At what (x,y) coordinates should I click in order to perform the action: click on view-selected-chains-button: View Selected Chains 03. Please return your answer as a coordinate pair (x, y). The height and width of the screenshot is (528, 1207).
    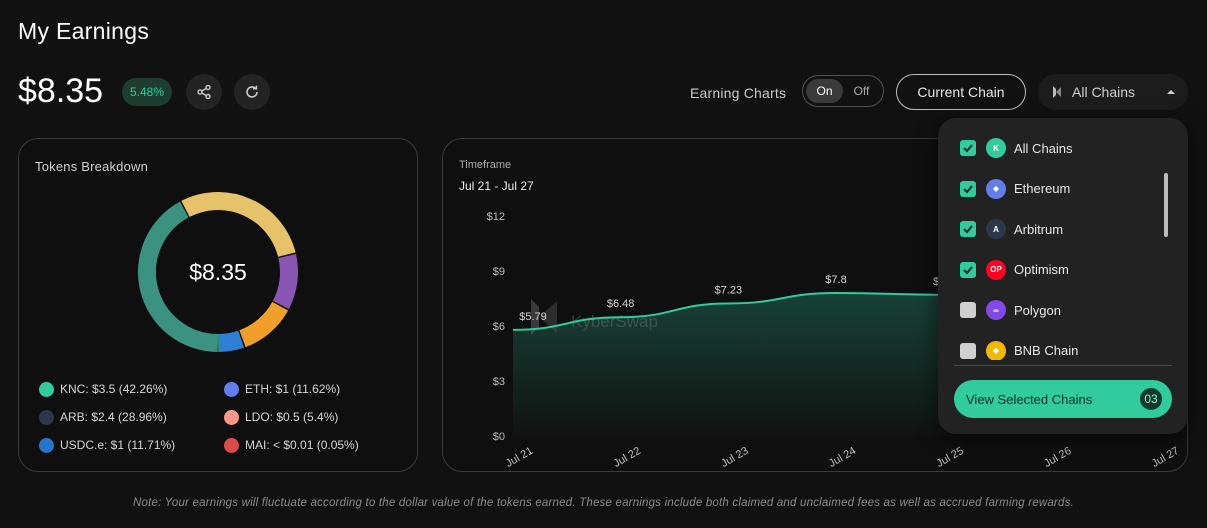
    Looking at the image, I should click on (1063, 399).